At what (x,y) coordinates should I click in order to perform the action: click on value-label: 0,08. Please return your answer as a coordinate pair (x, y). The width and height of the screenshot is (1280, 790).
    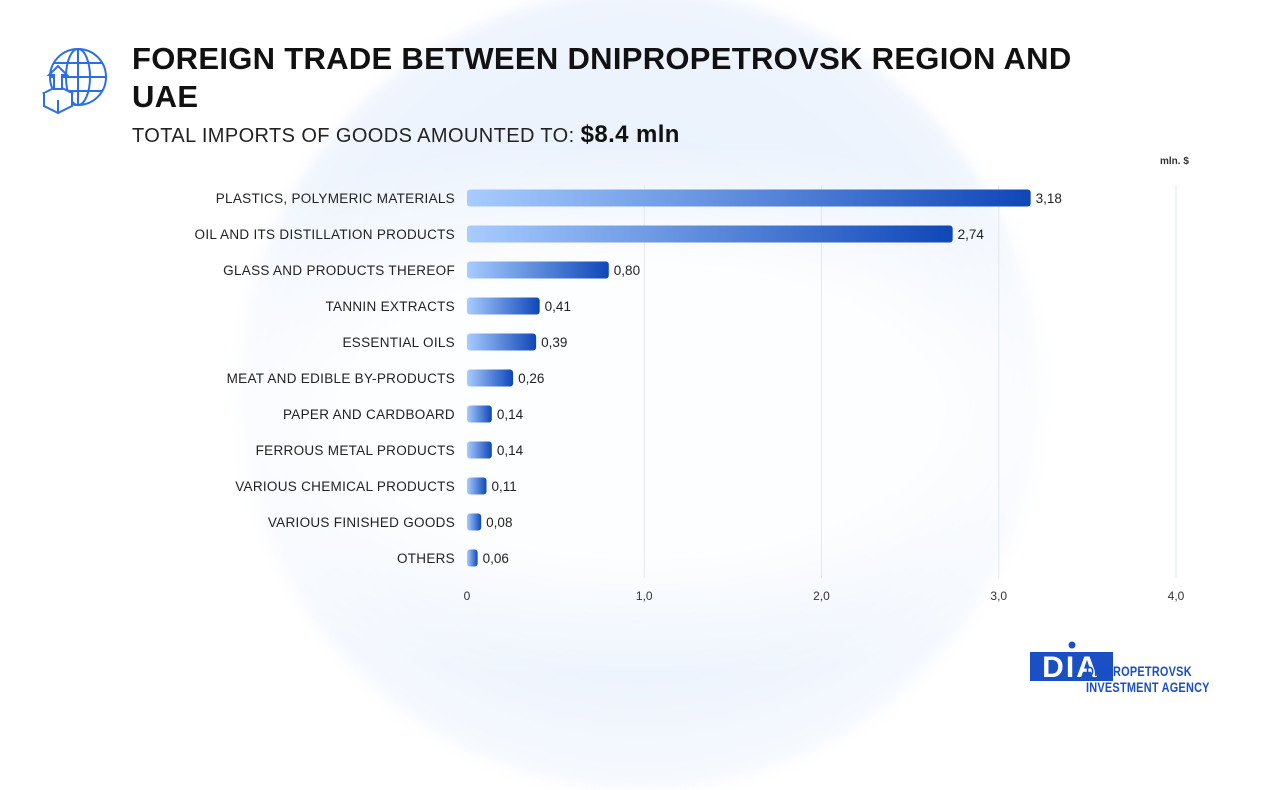
    Looking at the image, I should click on (499, 522).